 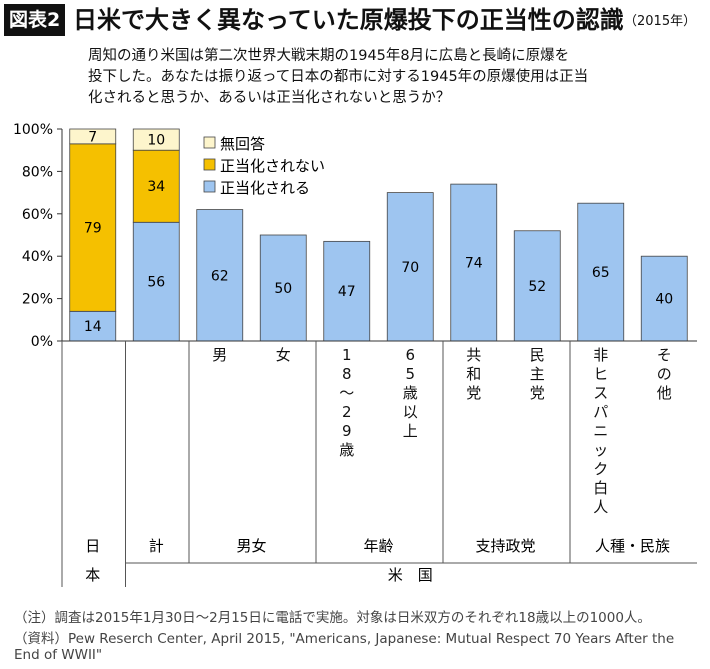 I want to click on data-label: 7, so click(x=92, y=137).